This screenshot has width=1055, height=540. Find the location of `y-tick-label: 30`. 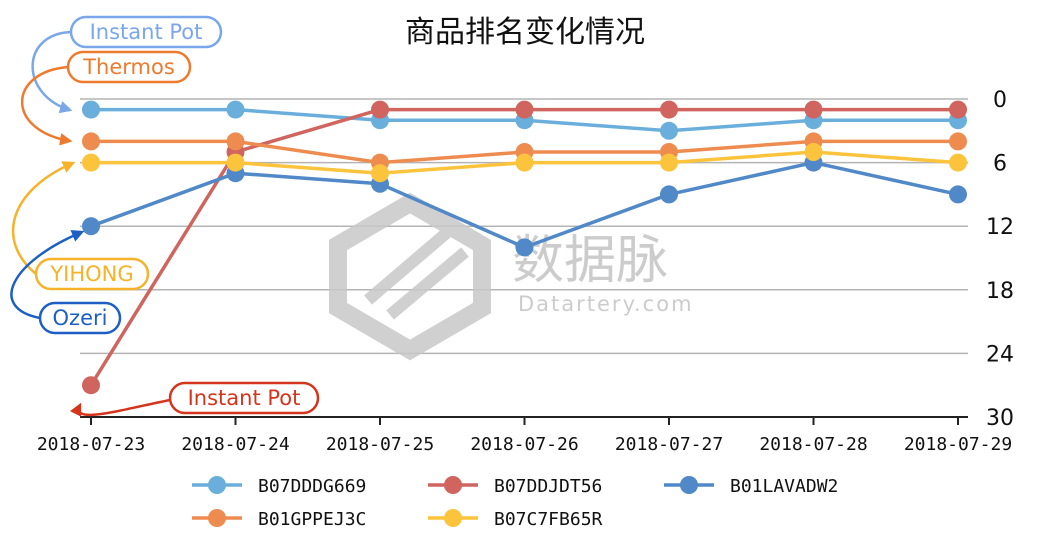

y-tick-label: 30 is located at coordinates (1000, 418).